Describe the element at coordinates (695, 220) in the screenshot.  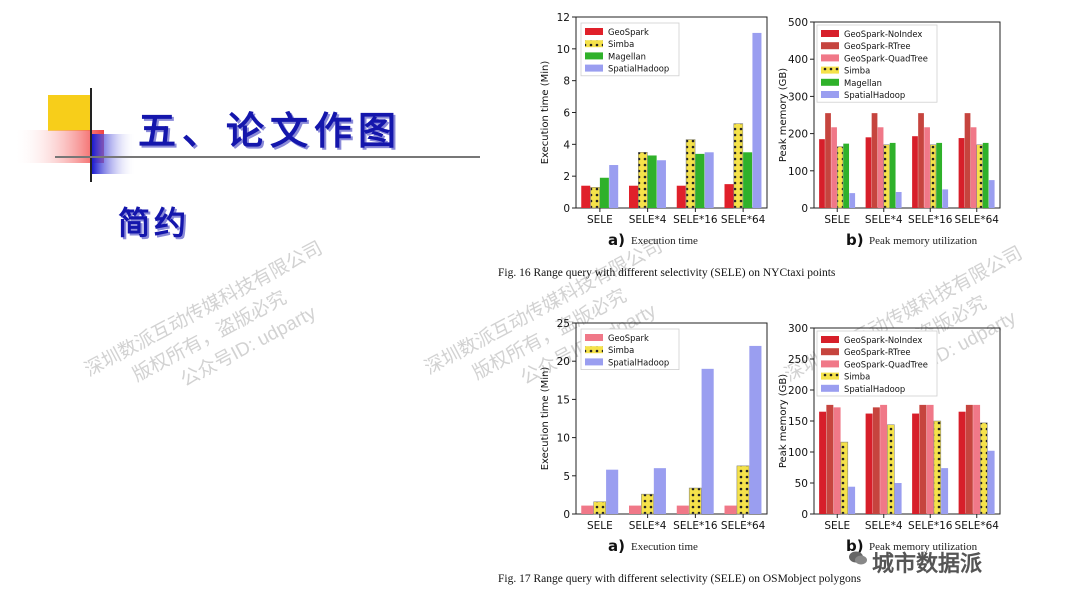
I see `x-tick-label: SELE*16` at that location.